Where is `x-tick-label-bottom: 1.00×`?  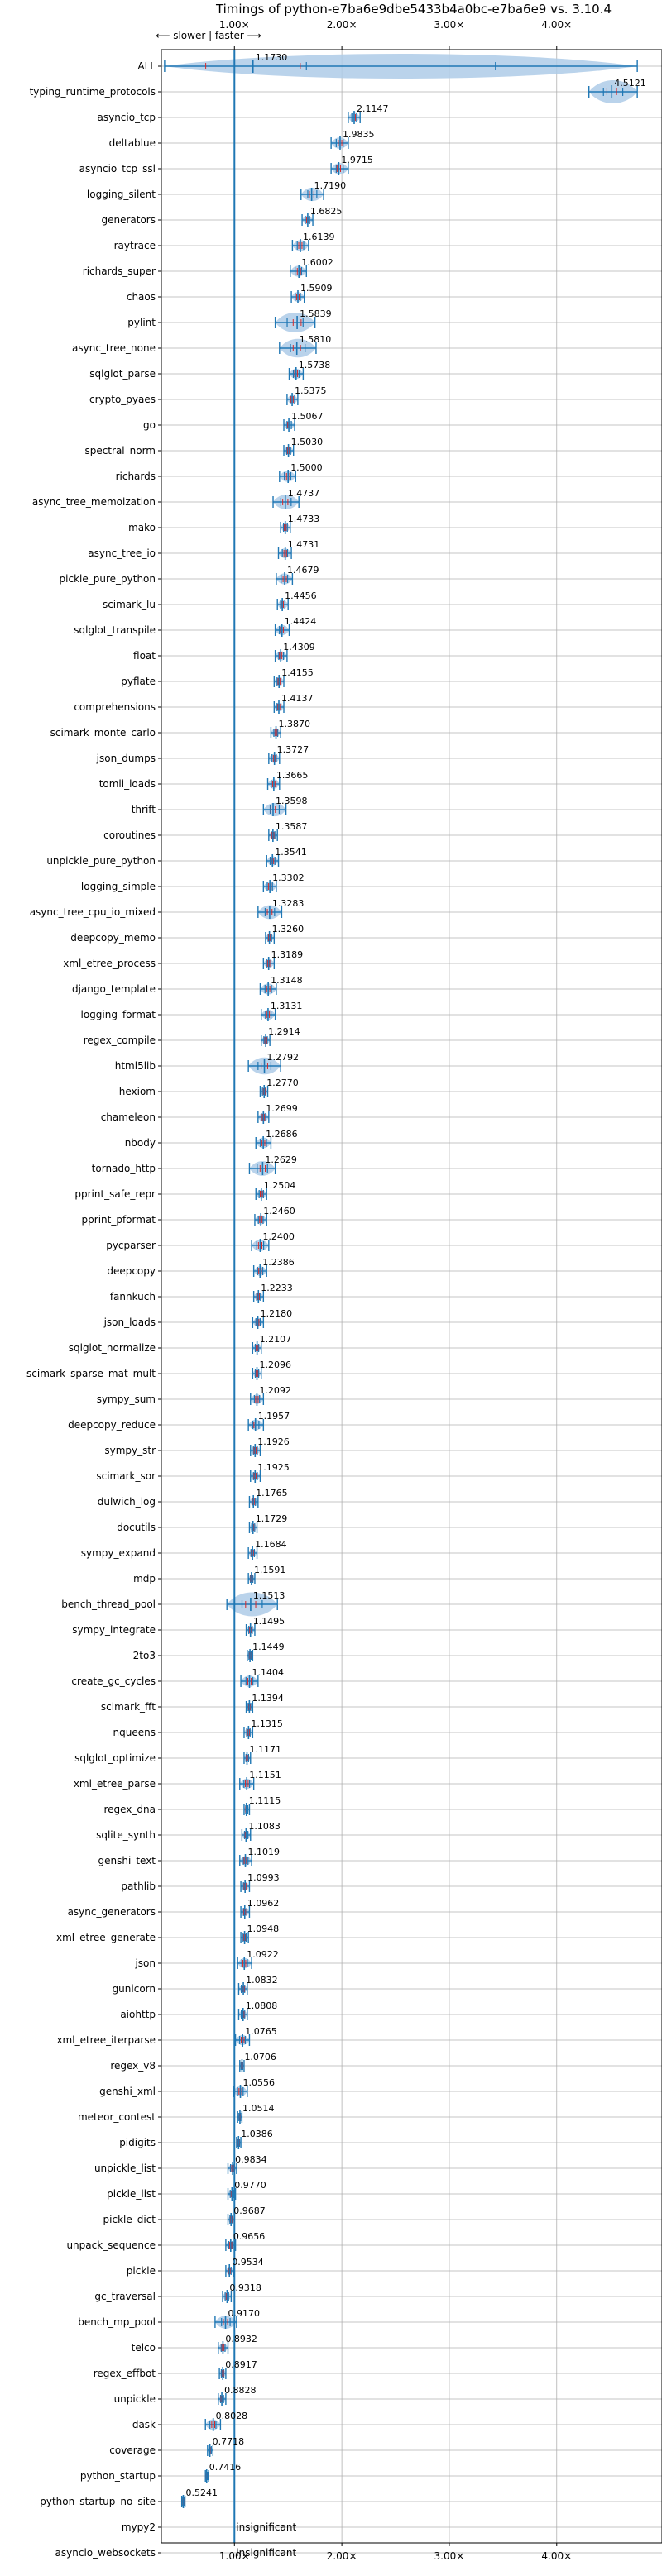
x-tick-label-bottom: 1.00× is located at coordinates (234, 2556).